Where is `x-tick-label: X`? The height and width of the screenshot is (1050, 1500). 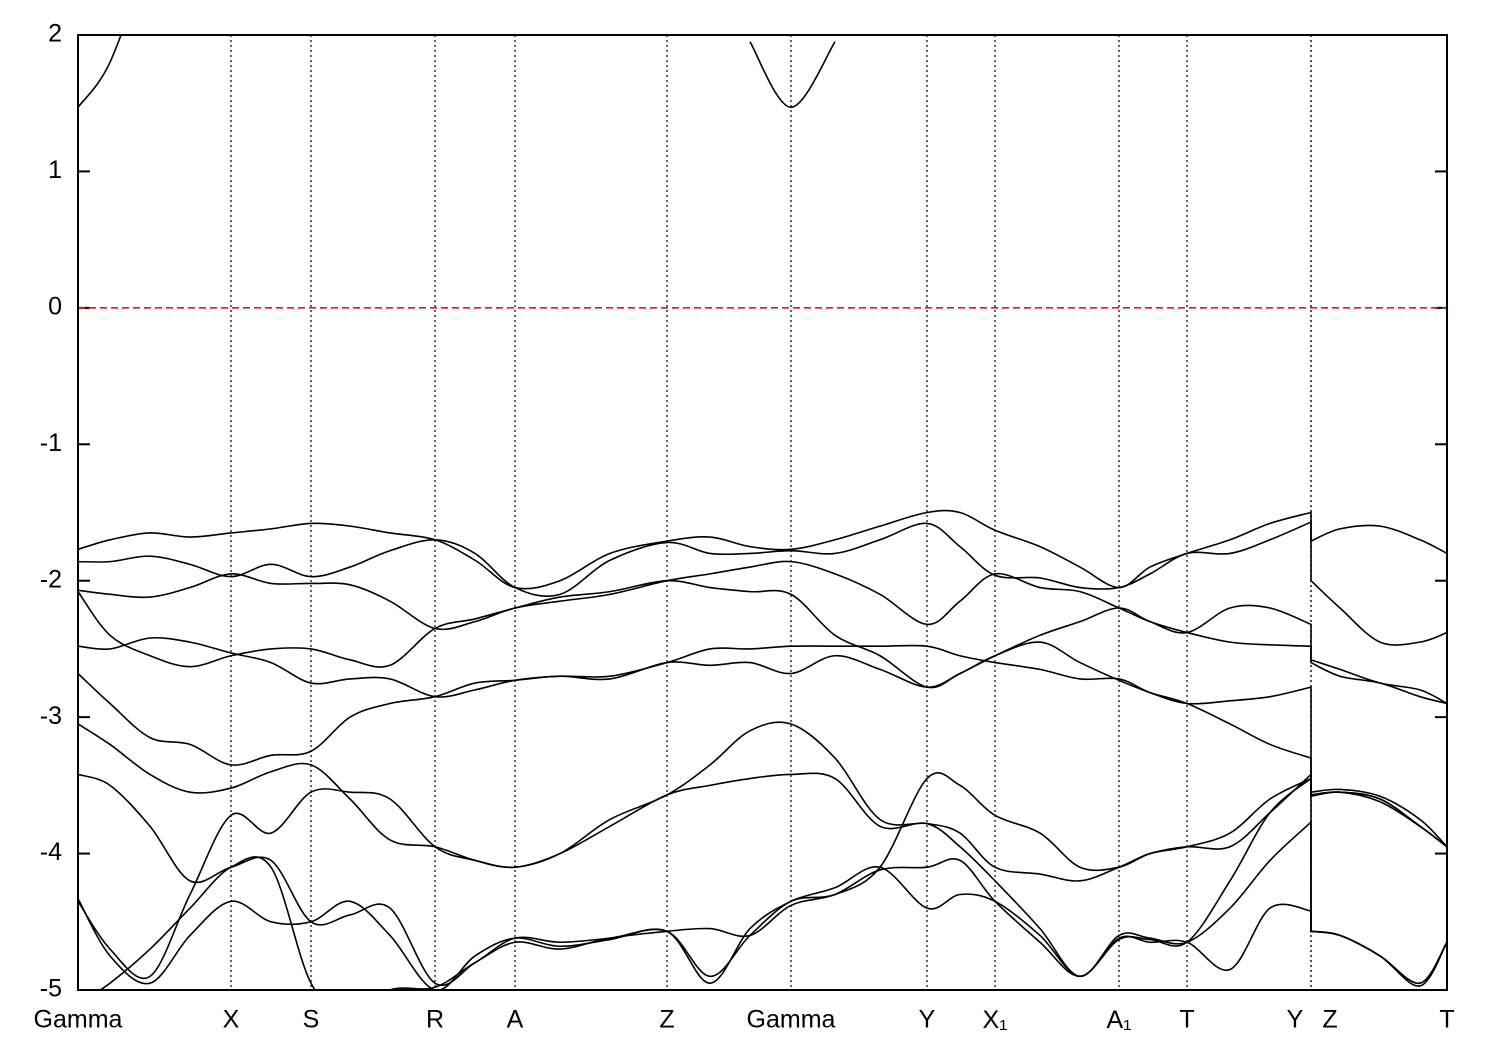 x-tick-label: X is located at coordinates (231, 1020).